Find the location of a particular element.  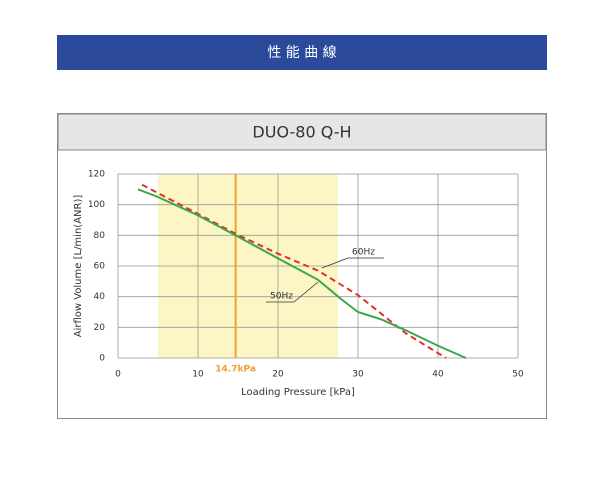

y-tick-label: 100 is located at coordinates (96, 205).